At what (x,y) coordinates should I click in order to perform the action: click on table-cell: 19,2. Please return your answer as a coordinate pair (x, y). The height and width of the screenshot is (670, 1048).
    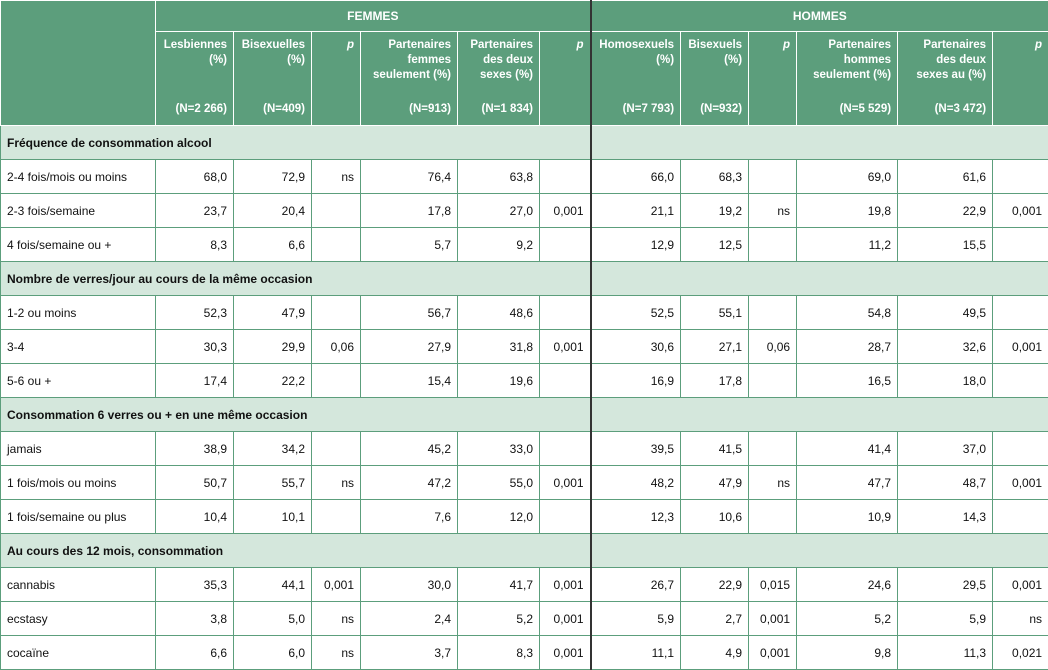
    Looking at the image, I should click on (715, 211).